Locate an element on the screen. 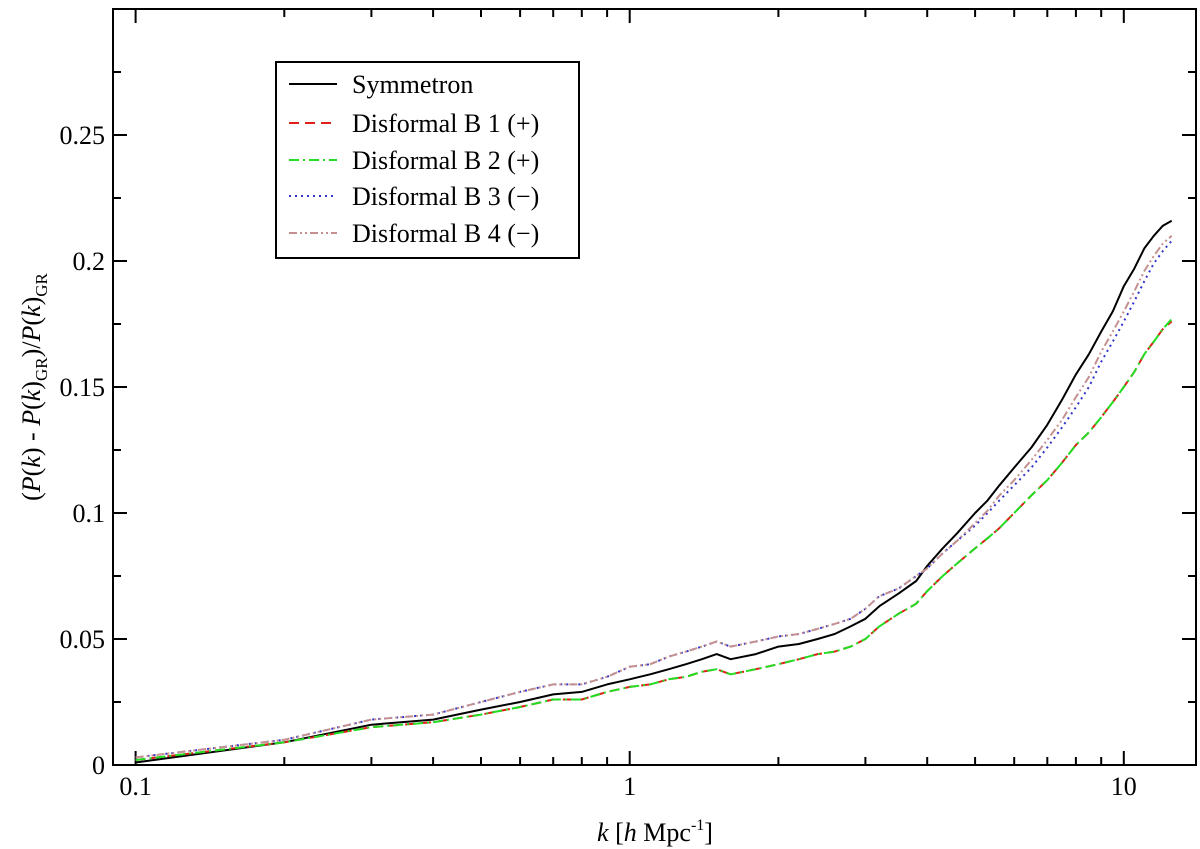 This screenshot has height=849, width=1200. legend-item-symmetron: Symmetron is located at coordinates (381, 84).